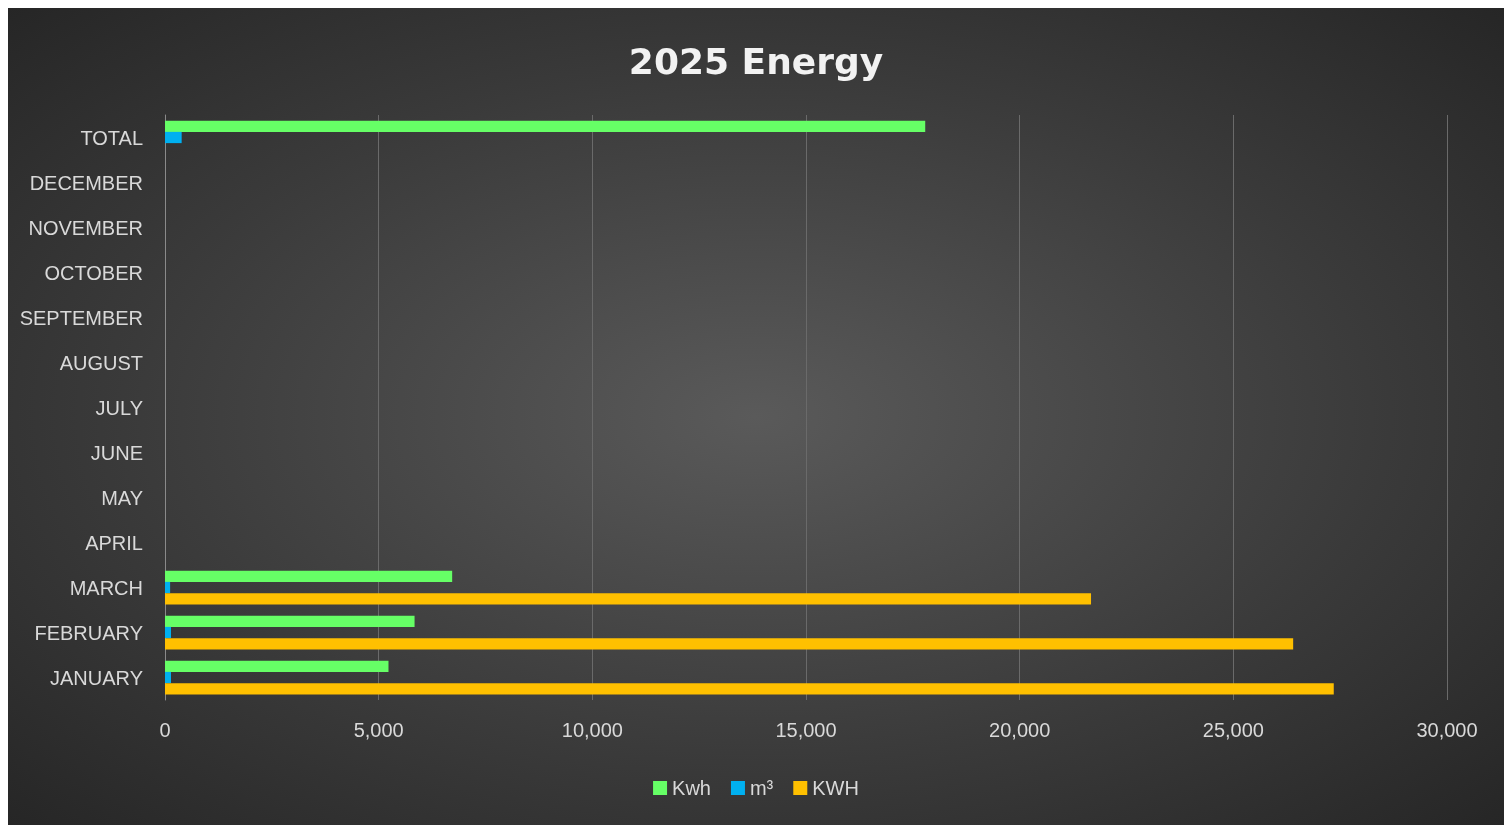 The width and height of the screenshot is (1512, 825). Describe the element at coordinates (378, 730) in the screenshot. I see `x-tick-label: 5,000` at that location.